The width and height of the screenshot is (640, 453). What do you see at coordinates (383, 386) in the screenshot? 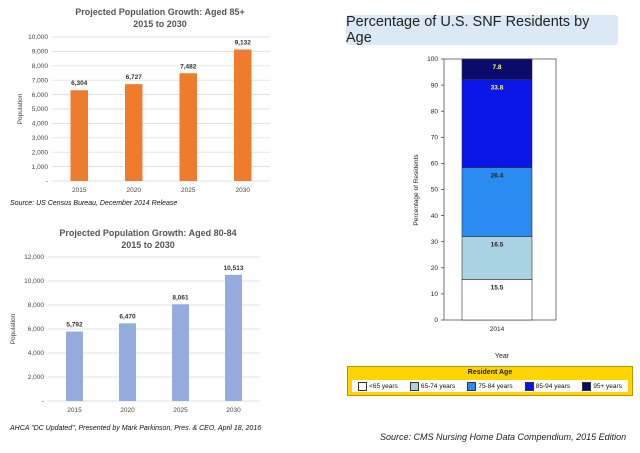
I see `legend-label: <65 years` at bounding box center [383, 386].